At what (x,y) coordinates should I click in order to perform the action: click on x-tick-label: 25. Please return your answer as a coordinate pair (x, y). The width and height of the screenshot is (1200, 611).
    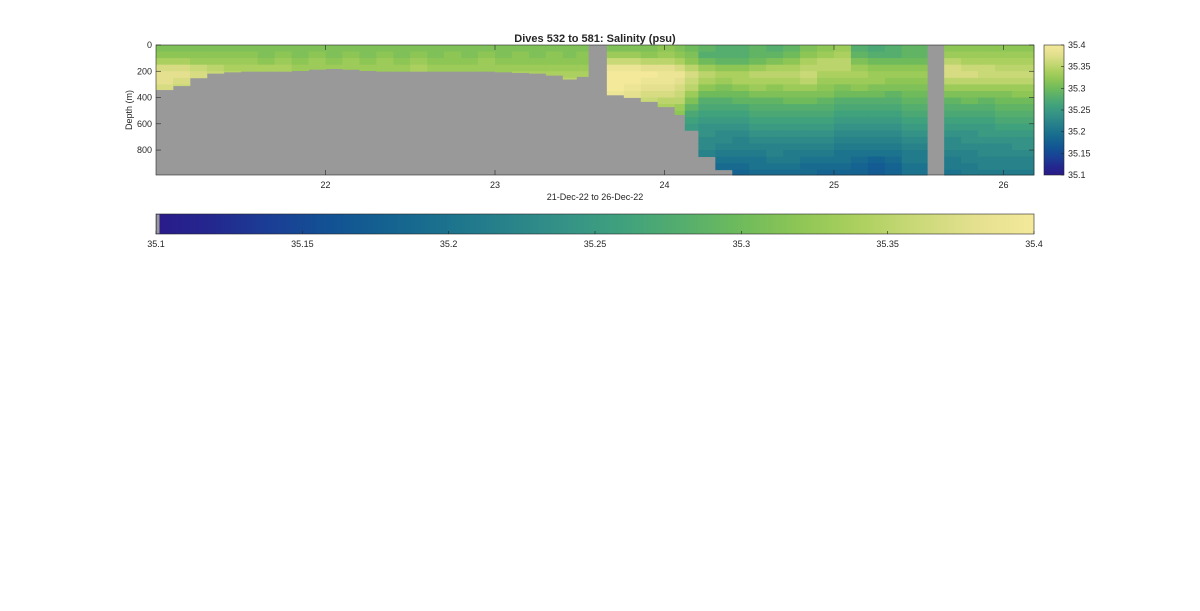
    Looking at the image, I should click on (834, 185).